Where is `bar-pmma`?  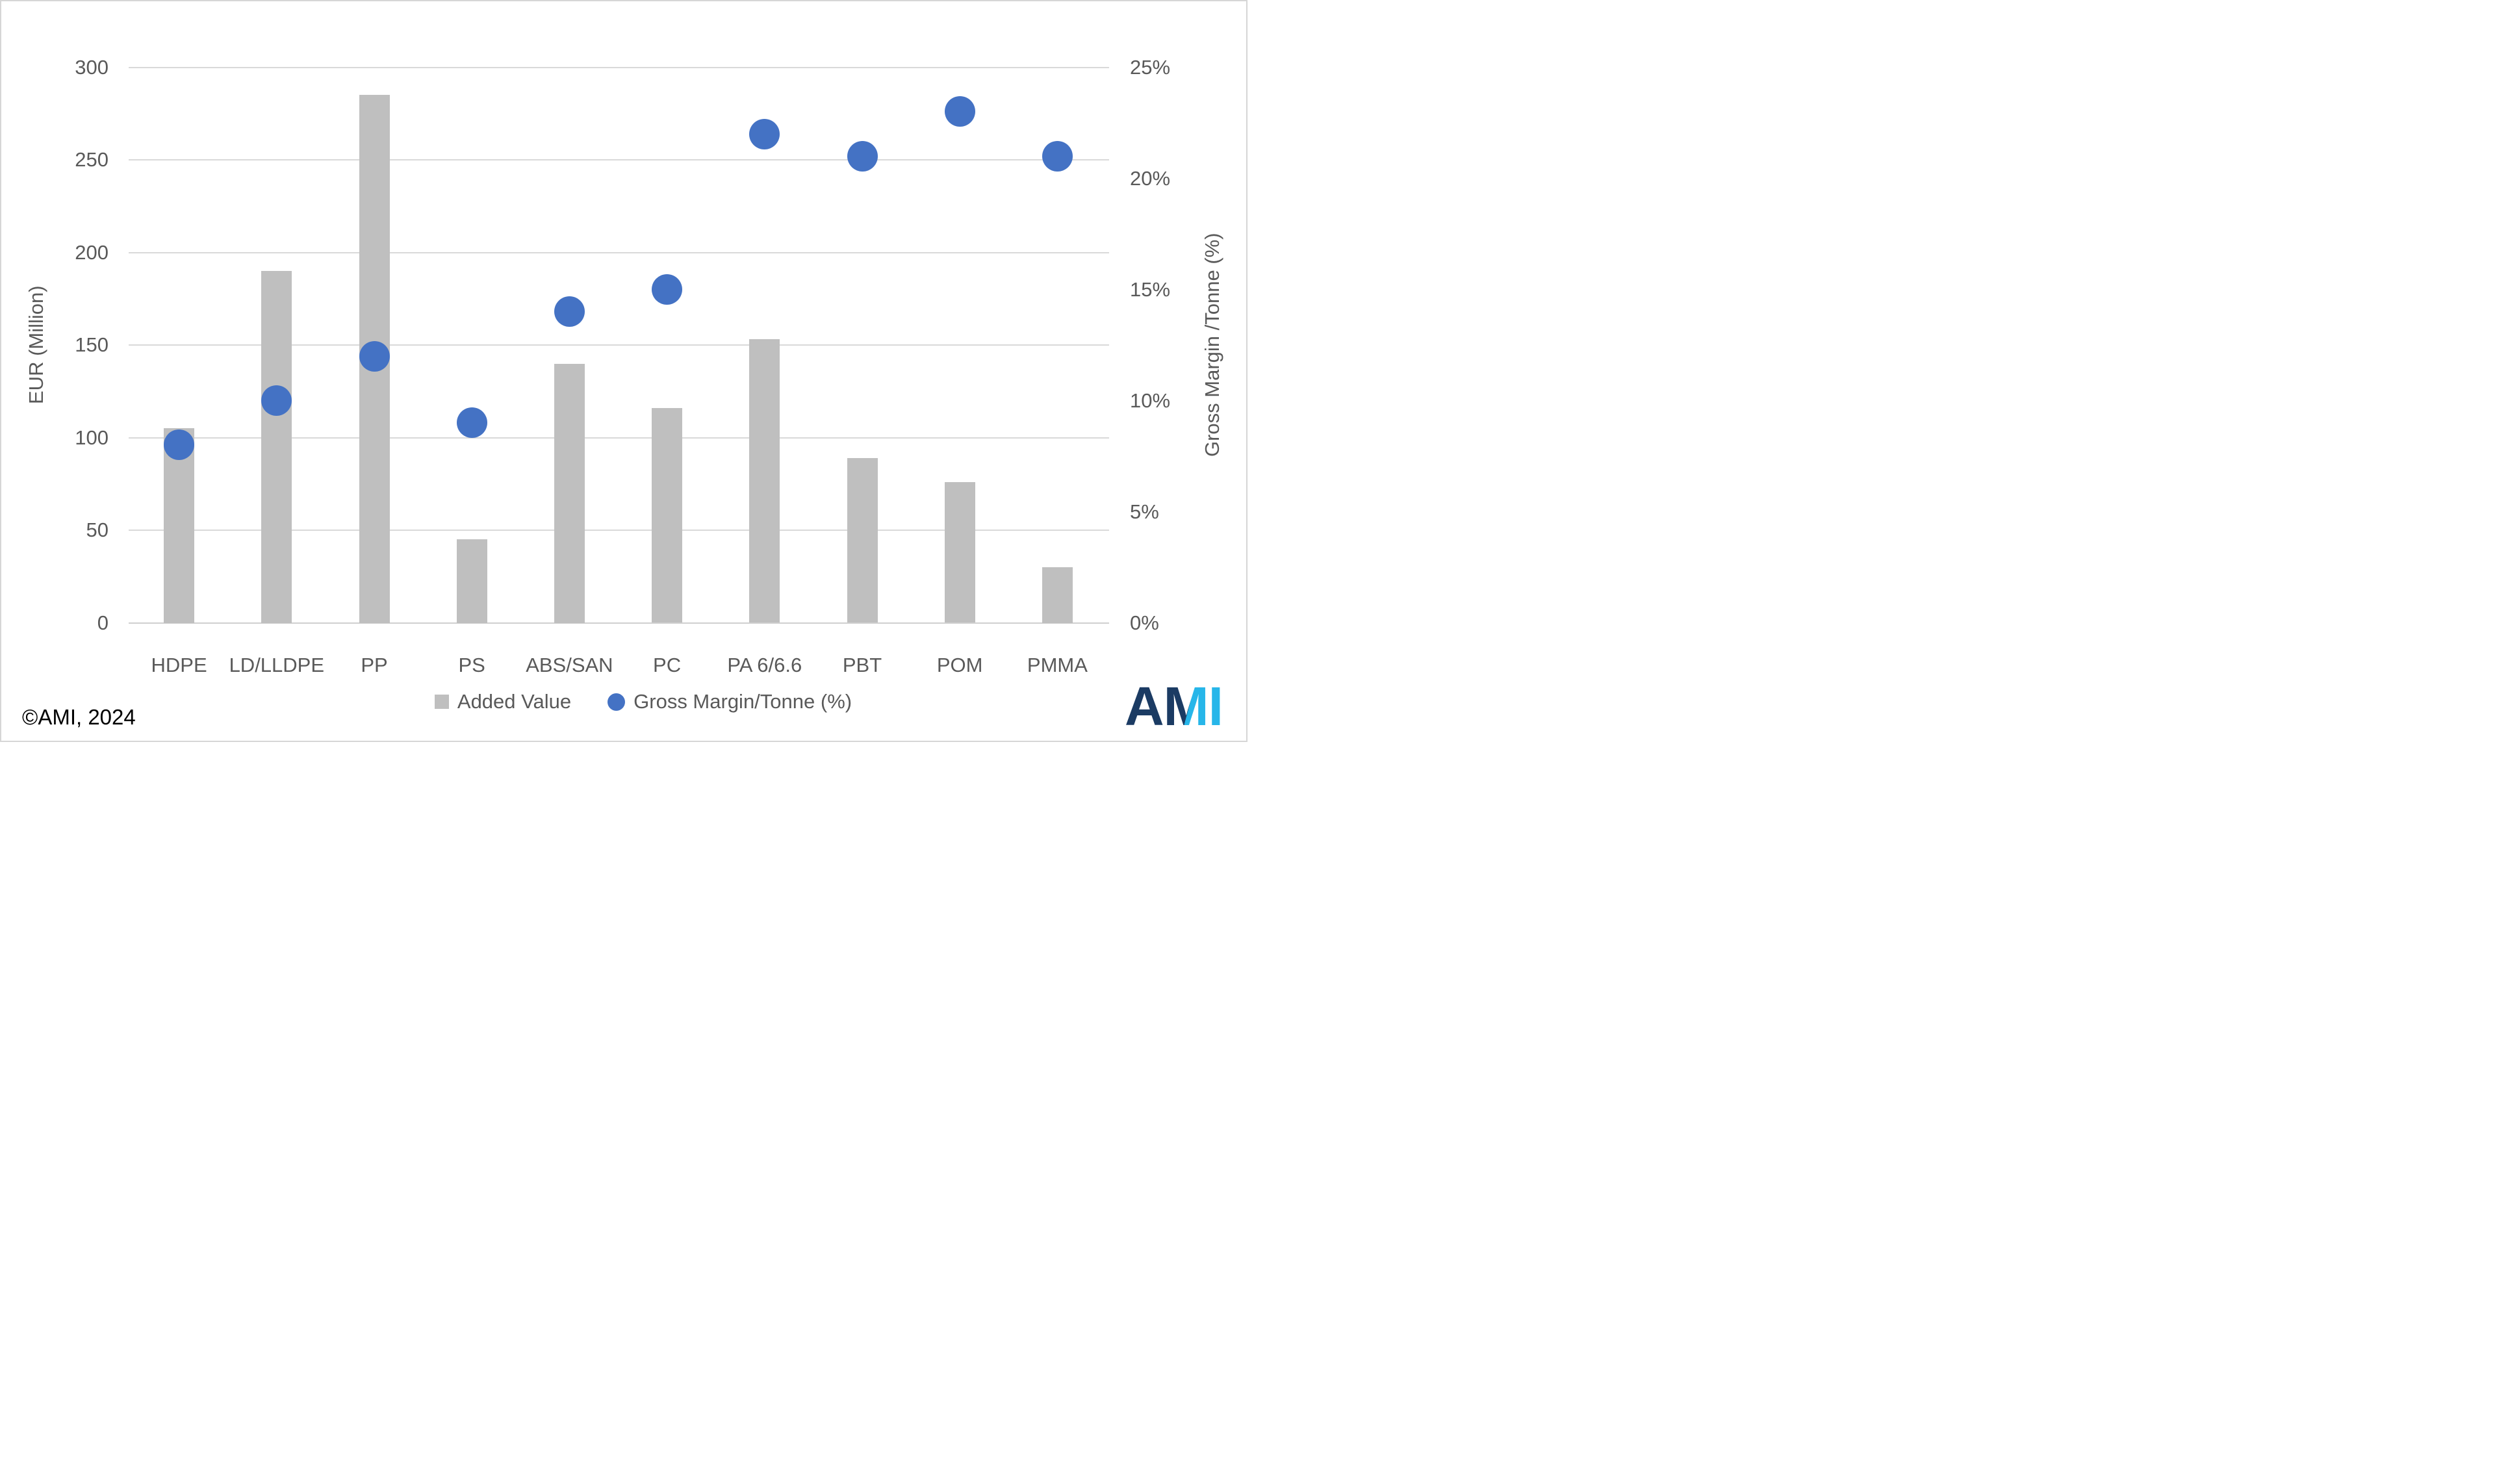
bar-pmma is located at coordinates (1057, 595).